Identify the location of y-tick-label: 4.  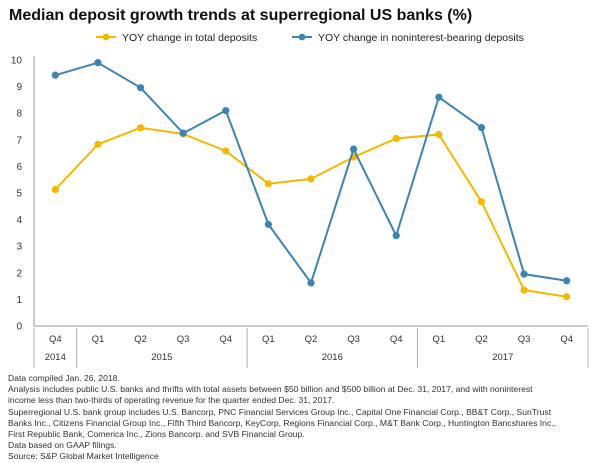
(19, 220).